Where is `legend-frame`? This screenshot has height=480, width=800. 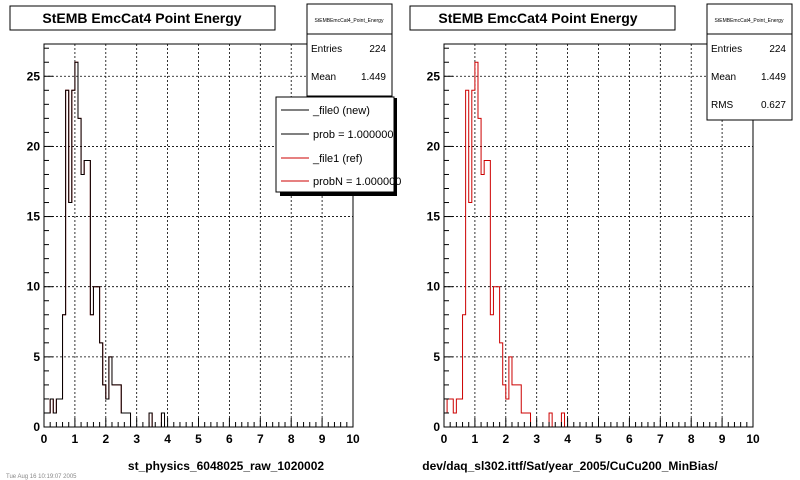 legend-frame is located at coordinates (335, 144).